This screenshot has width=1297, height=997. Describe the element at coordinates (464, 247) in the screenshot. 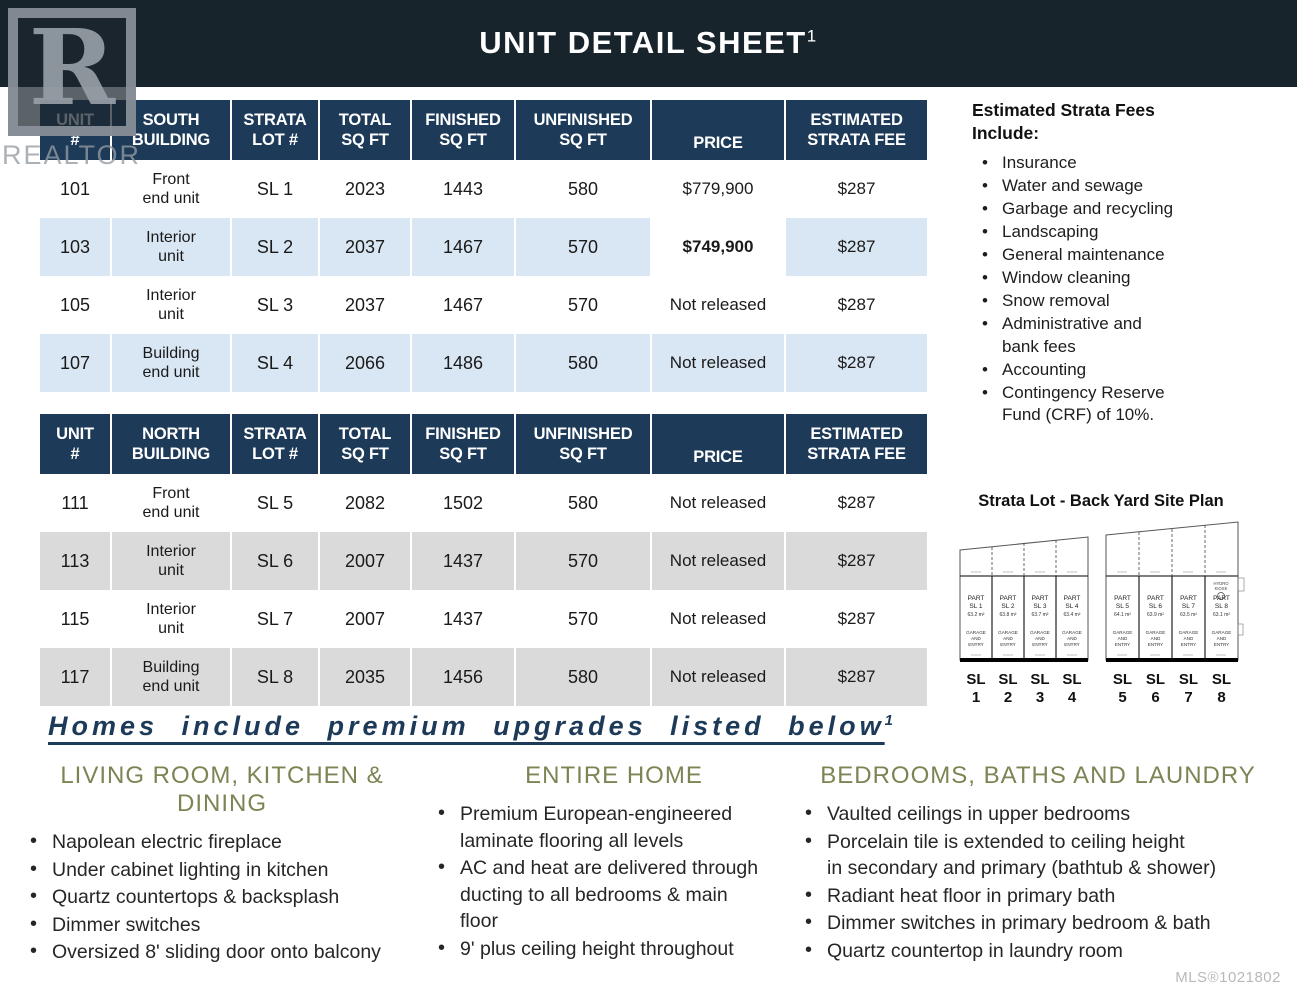

I see `cell-finished-sqft: 1467` at that location.